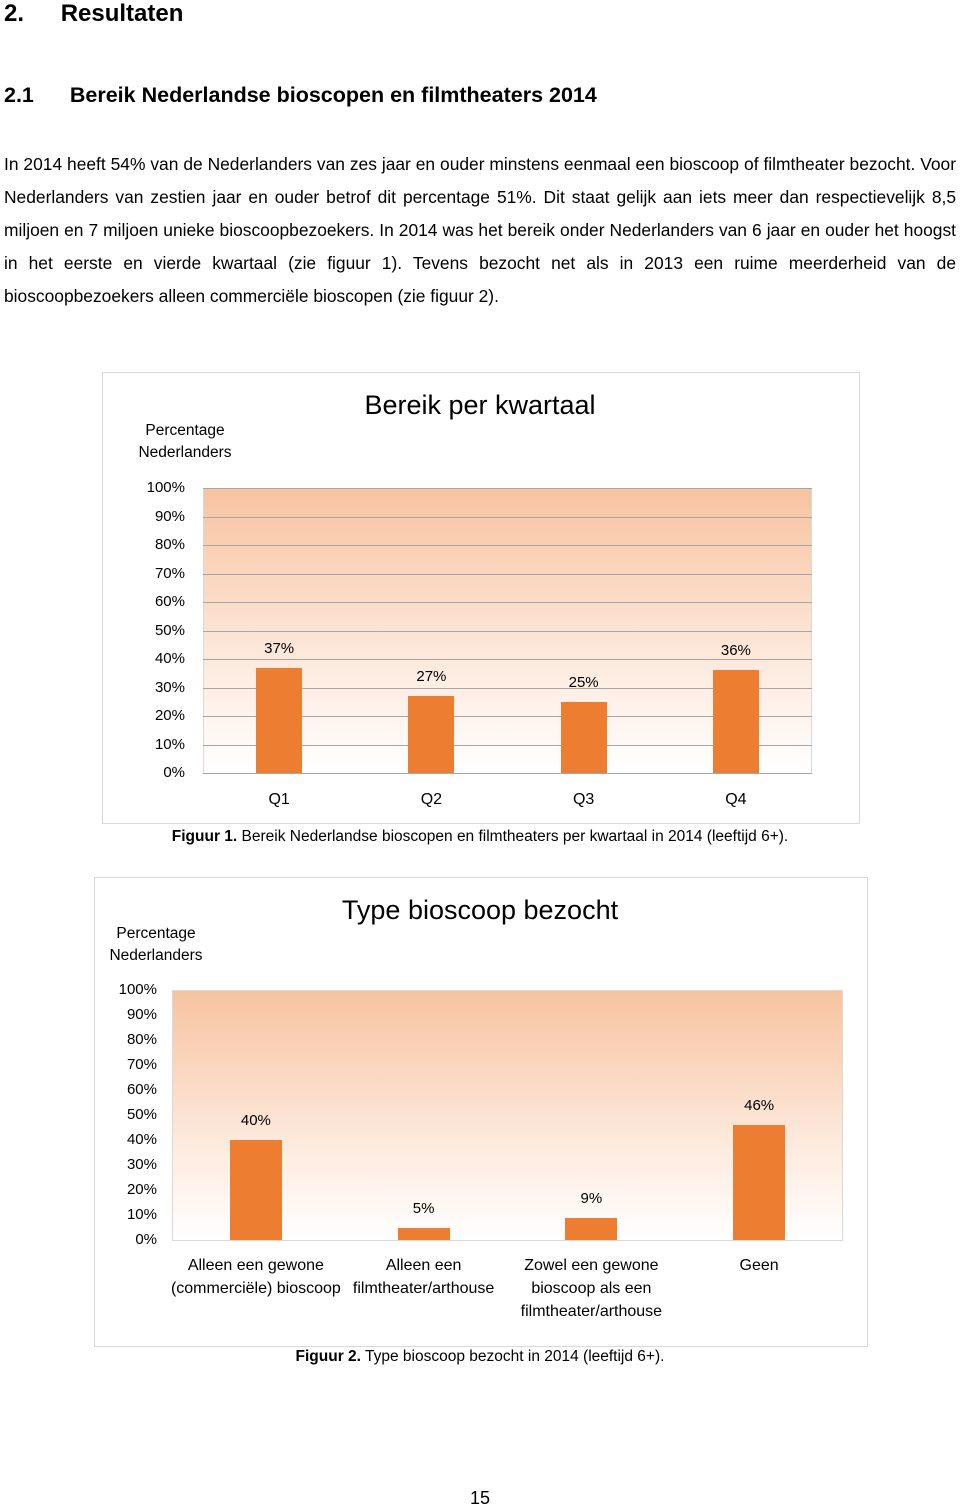 The image size is (960, 1509). Describe the element at coordinates (583, 799) in the screenshot. I see `x-tick-label: Q3` at that location.